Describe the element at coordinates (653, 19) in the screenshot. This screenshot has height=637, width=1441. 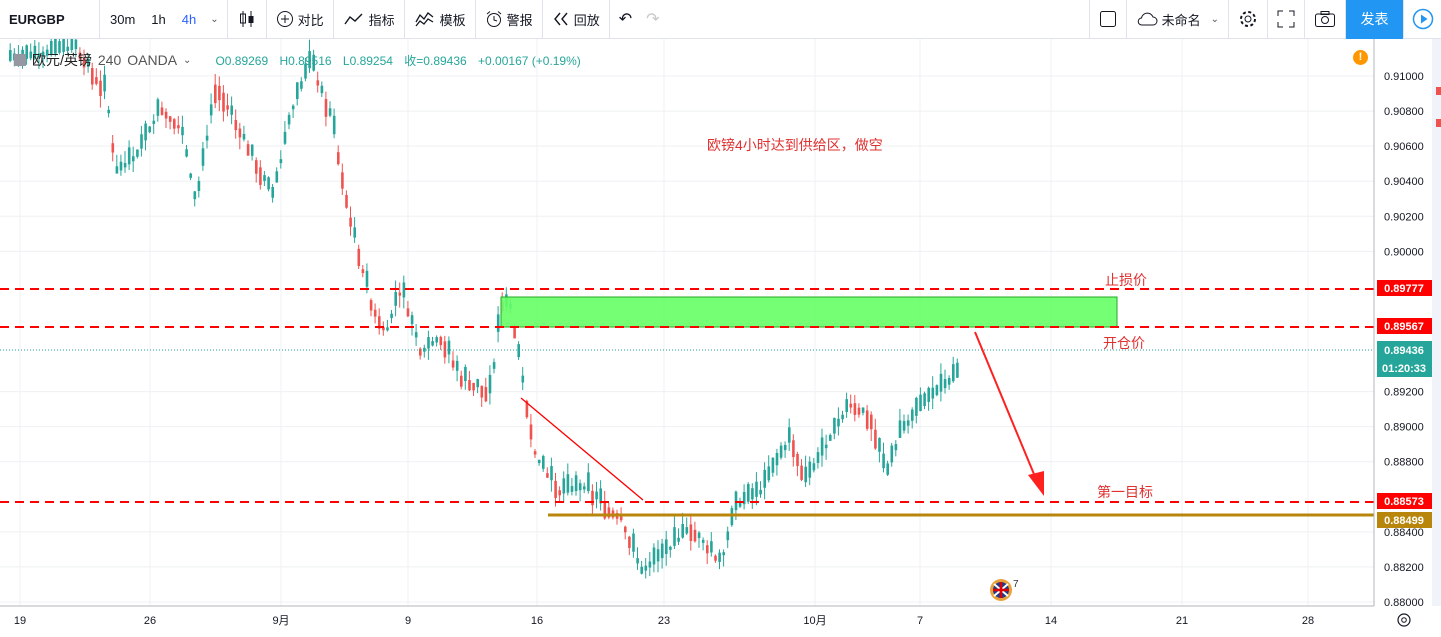
I see `redo-icon: ↷` at that location.